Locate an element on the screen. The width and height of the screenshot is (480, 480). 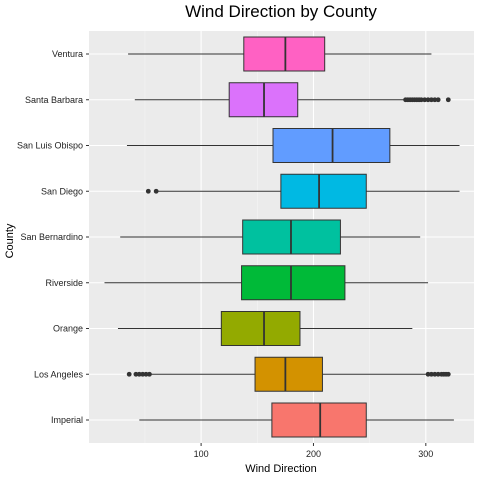
y-tick-label: Santa Barbara is located at coordinates (54, 100).